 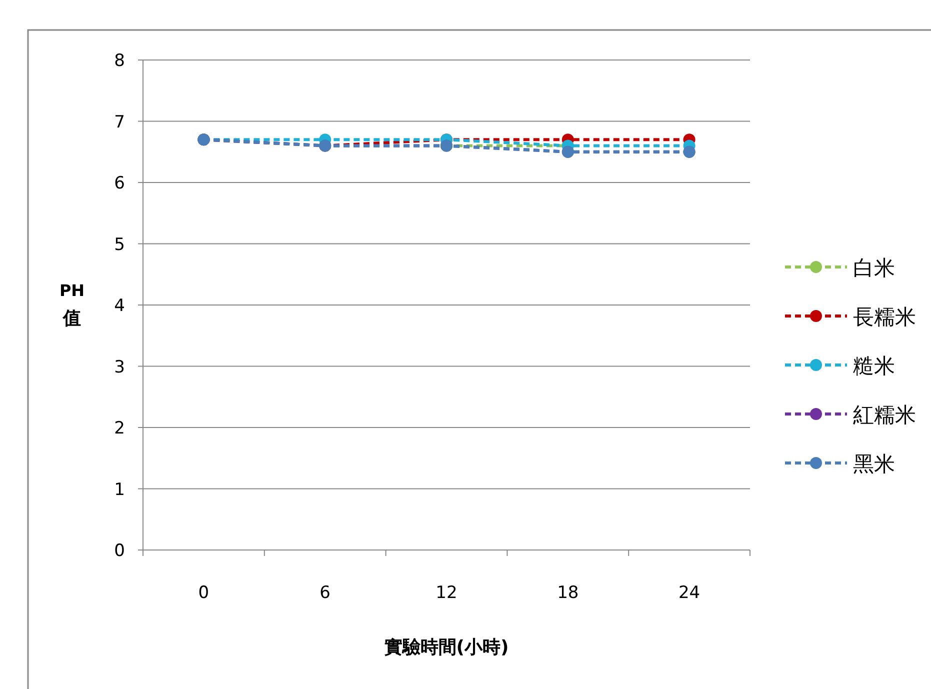 What do you see at coordinates (119, 367) in the screenshot?
I see `y-tick-label: 3` at bounding box center [119, 367].